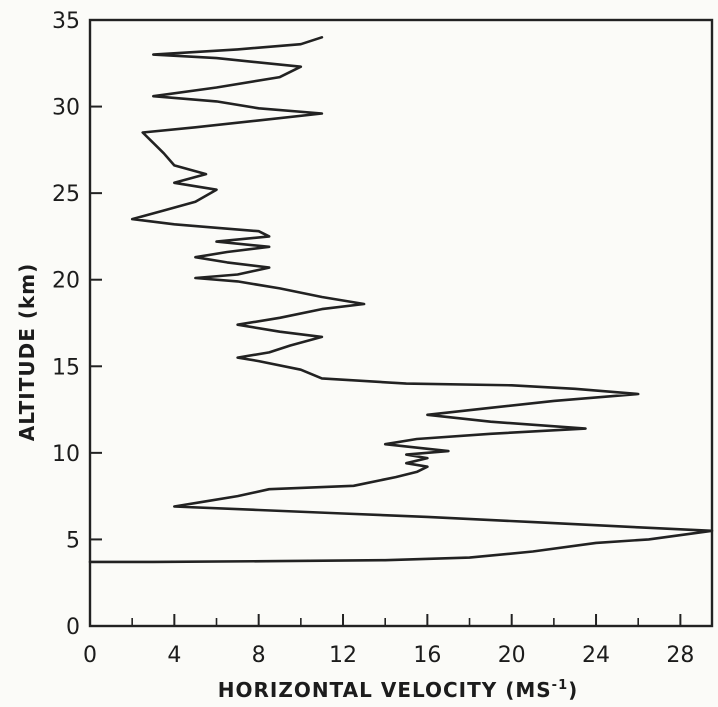  Describe the element at coordinates (66, 194) in the screenshot. I see `y-tick-label: 25` at that location.